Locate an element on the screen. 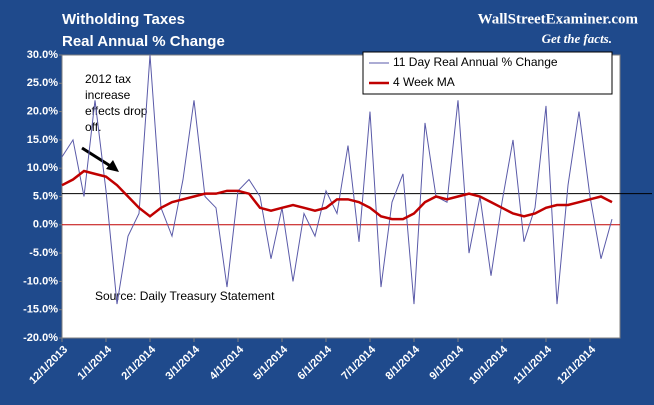  y-tick-label: 5.0% is located at coordinates (45, 196).